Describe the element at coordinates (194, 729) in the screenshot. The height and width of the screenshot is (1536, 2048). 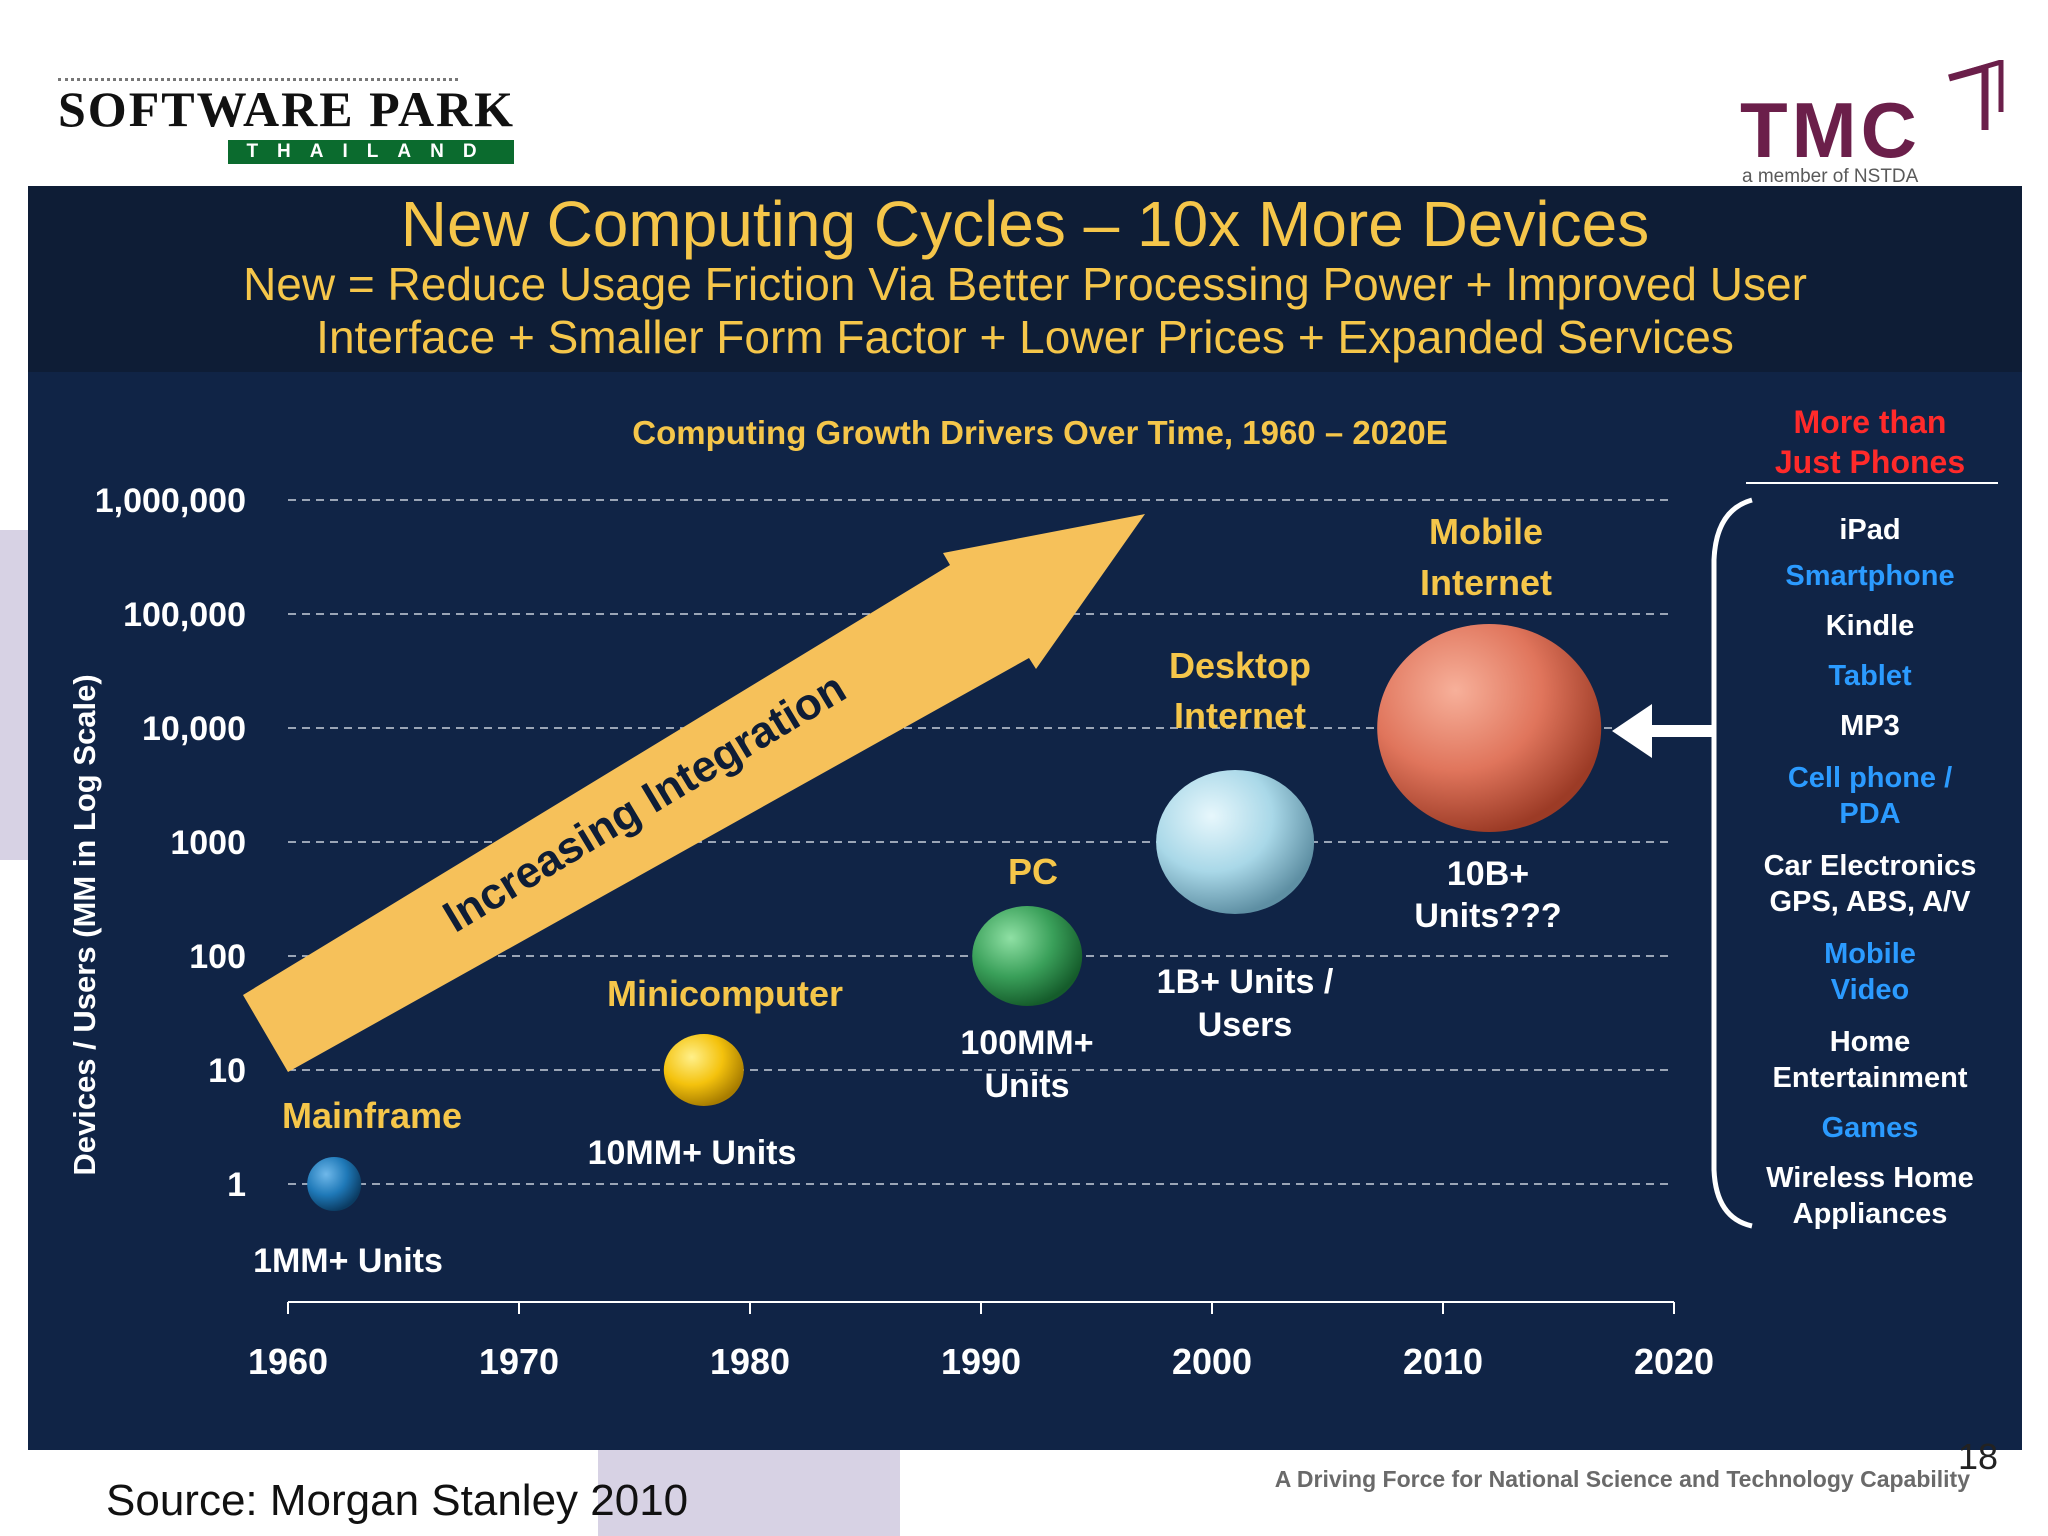
I see `y-tick-label: 10,000` at that location.